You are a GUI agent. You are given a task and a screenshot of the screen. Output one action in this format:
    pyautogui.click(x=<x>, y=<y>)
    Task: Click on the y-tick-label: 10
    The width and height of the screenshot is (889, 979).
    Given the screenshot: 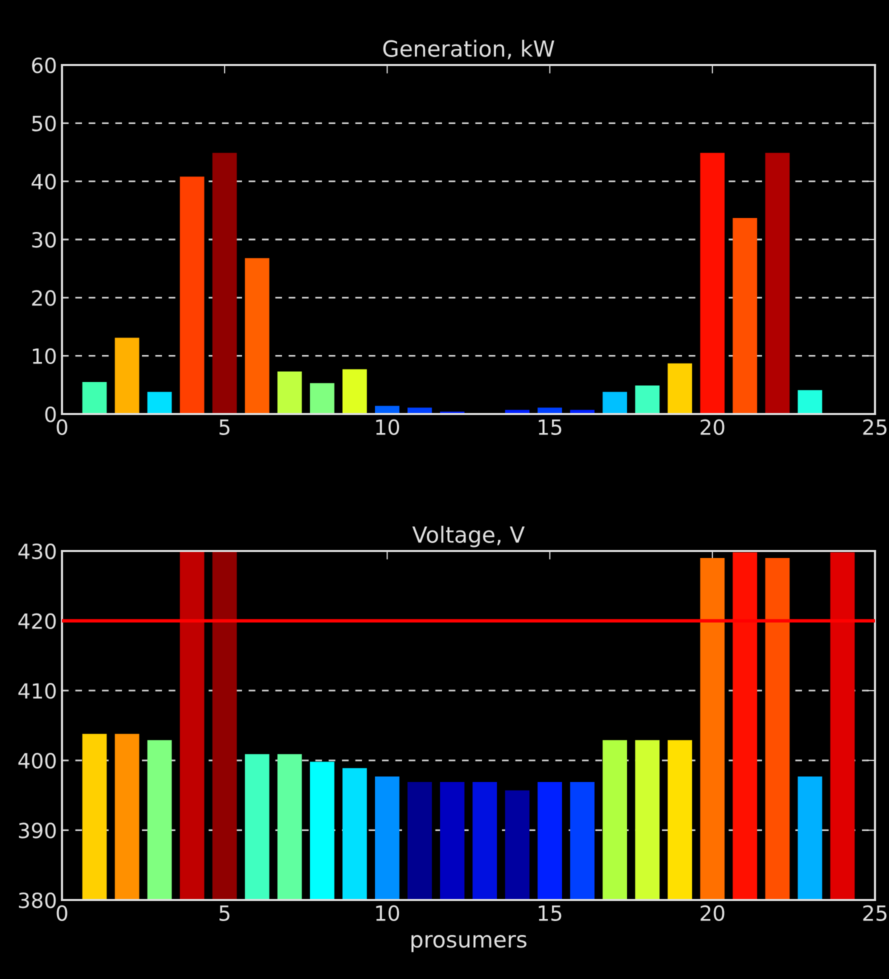 What is the action you would take?
    pyautogui.click(x=44, y=356)
    